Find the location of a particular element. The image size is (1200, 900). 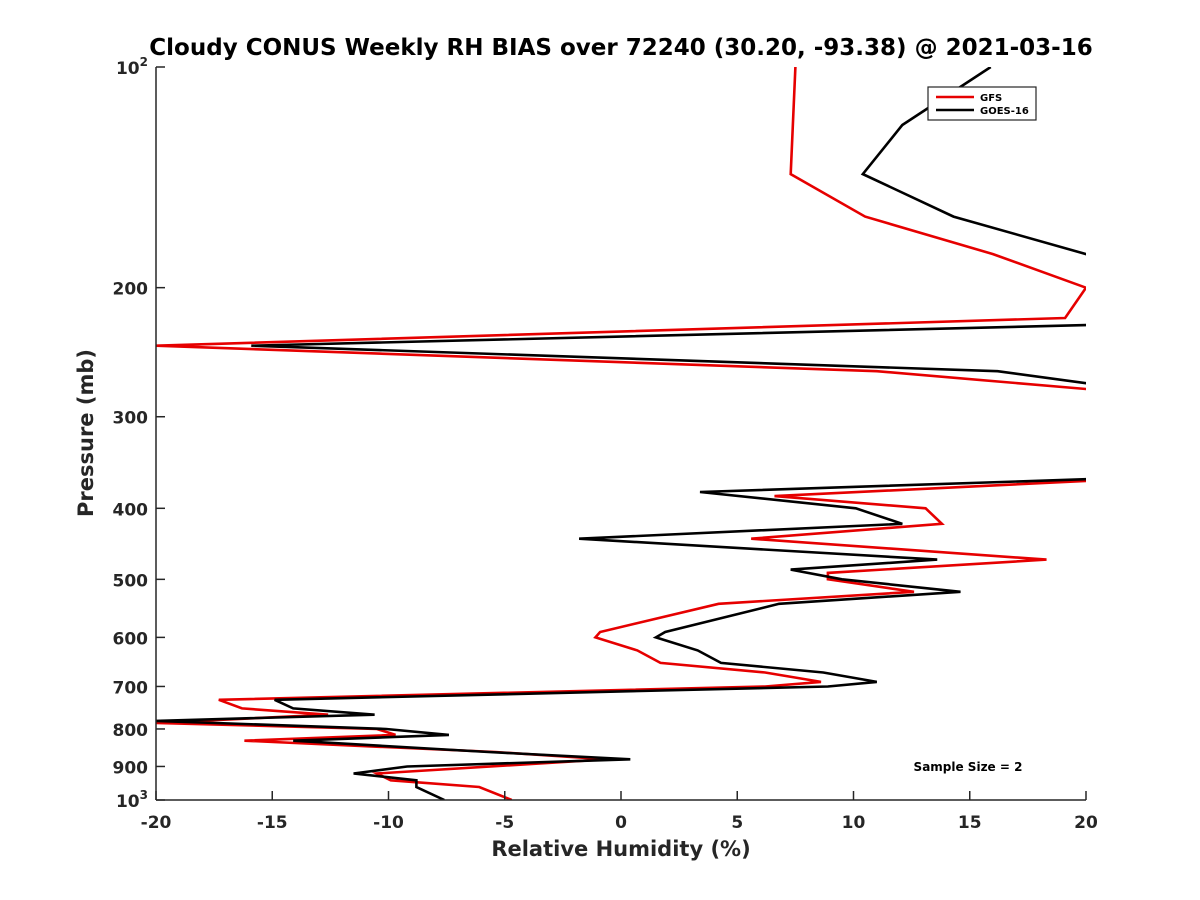

y-tick-label: 800 is located at coordinates (131, 731).